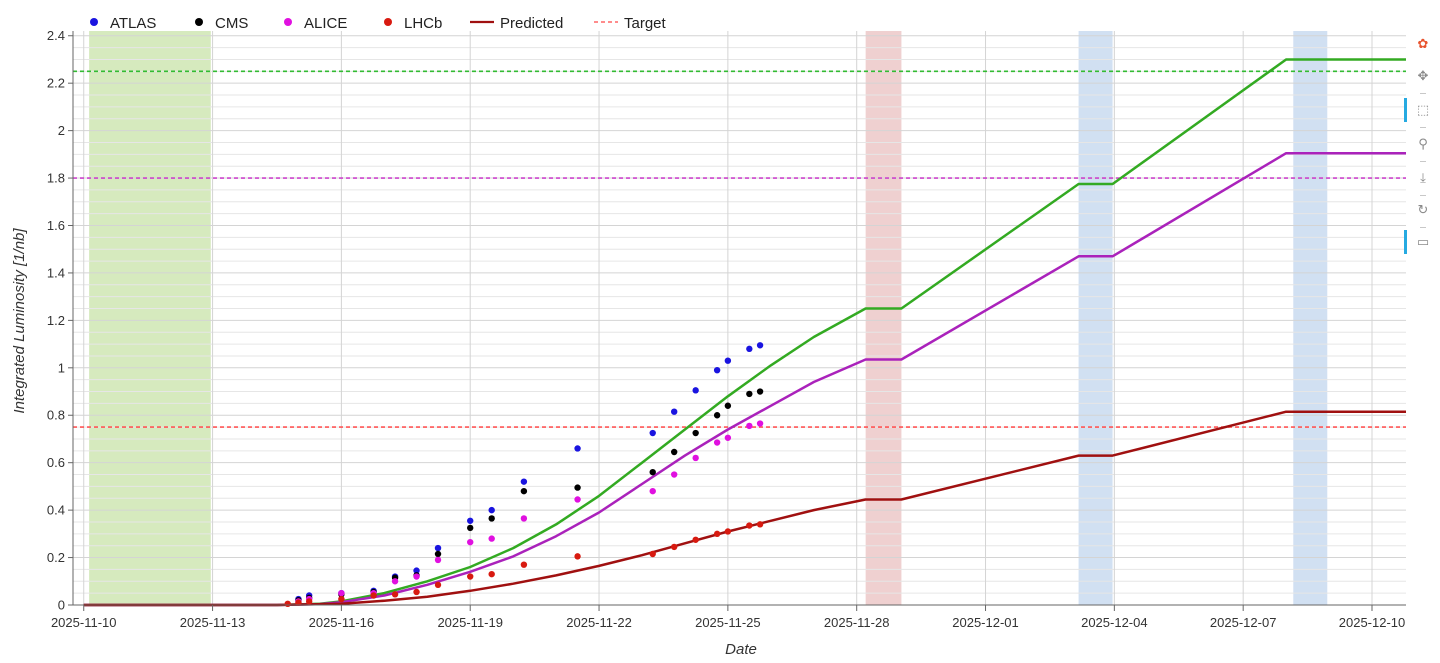 Image resolution: width=1440 pixels, height=663 pixels. Describe the element at coordinates (1418, 110) in the screenshot. I see `box-zoom-icon: ⬚` at that location.